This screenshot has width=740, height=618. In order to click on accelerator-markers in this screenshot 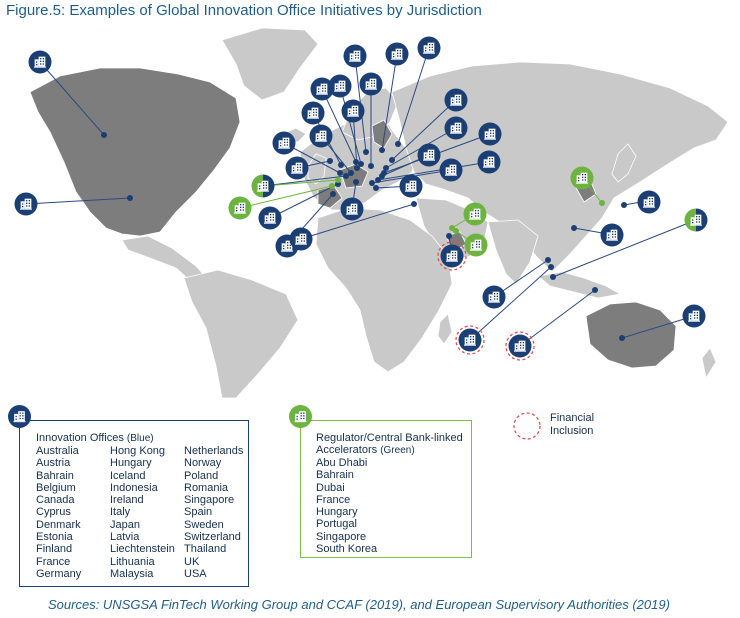, I will do `click(411, 211)`.